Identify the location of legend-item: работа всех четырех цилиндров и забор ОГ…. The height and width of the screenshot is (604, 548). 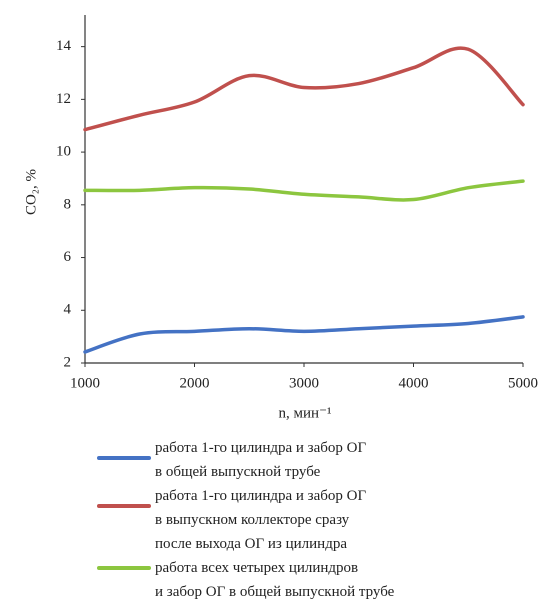
(317, 580).